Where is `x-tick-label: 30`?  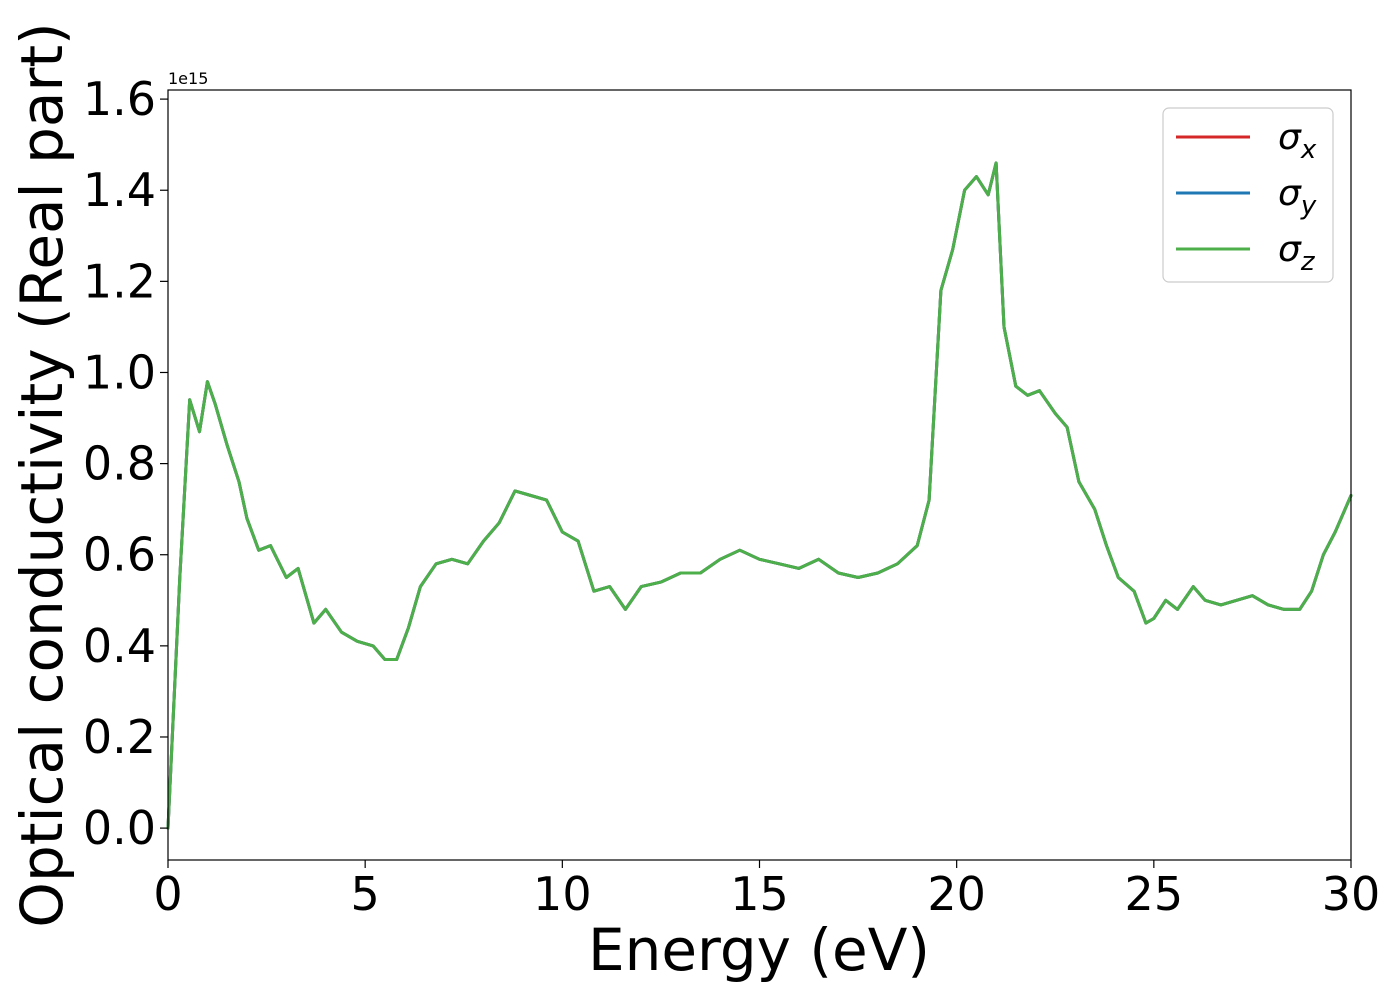 x-tick-label: 30 is located at coordinates (1351, 894).